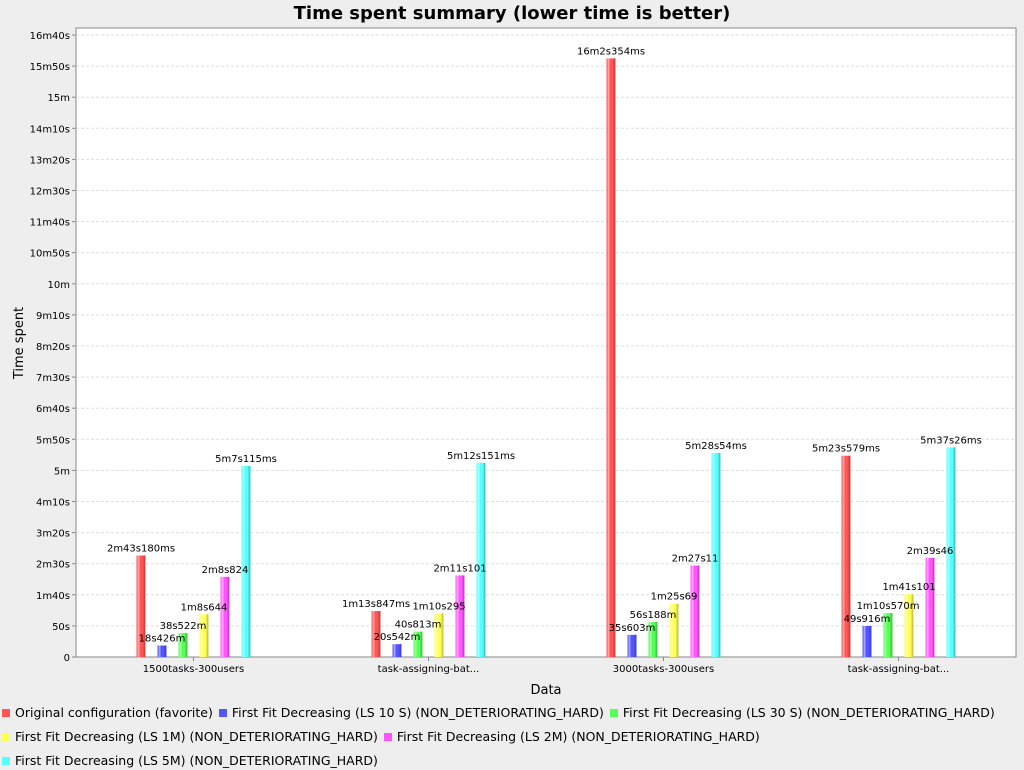 The height and width of the screenshot is (770, 1024). What do you see at coordinates (611, 51) in the screenshot?
I see `data-label: 16m2s354ms` at bounding box center [611, 51].